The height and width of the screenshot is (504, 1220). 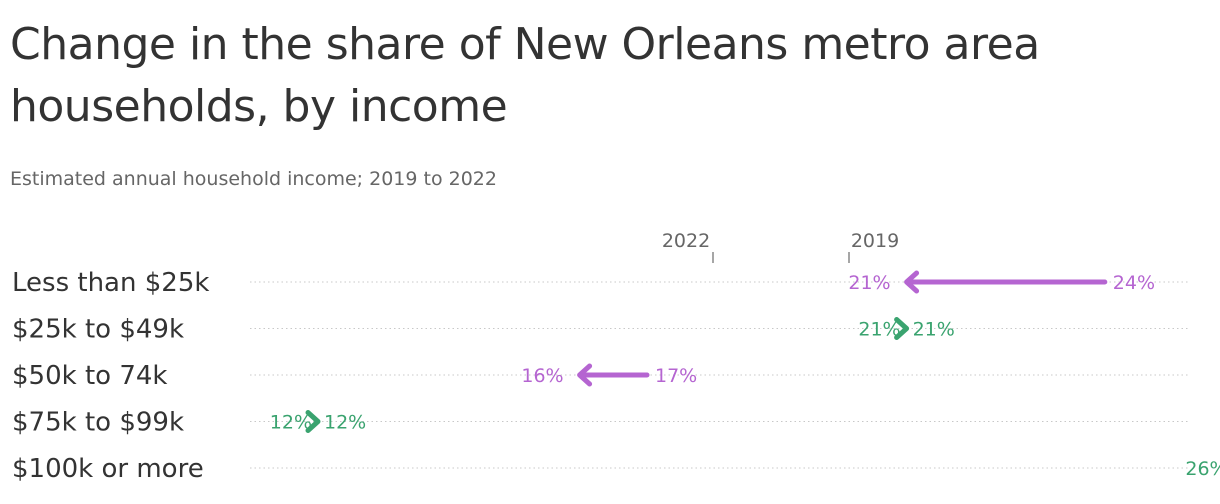 What do you see at coordinates (542, 376) in the screenshot?
I see `end-value-label: 16%` at bounding box center [542, 376].